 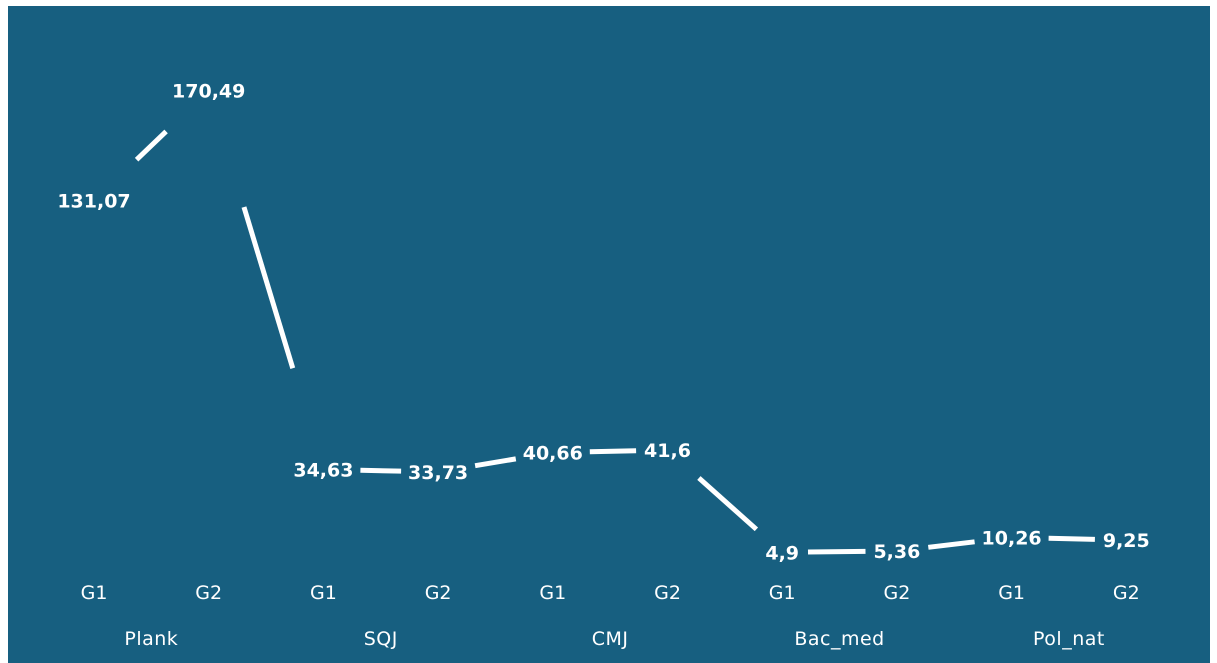 What do you see at coordinates (208, 593) in the screenshot?
I see `x-tick-label-1: G2` at bounding box center [208, 593].